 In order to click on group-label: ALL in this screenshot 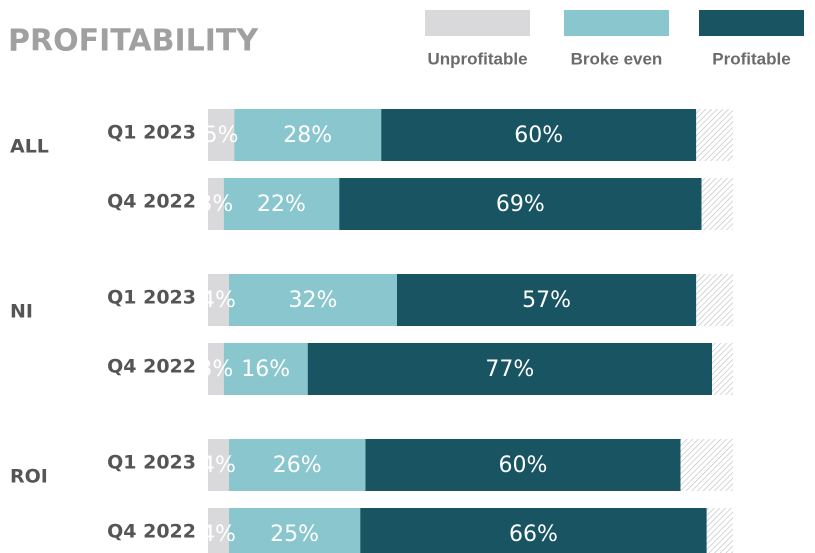, I will do `click(29, 147)`.